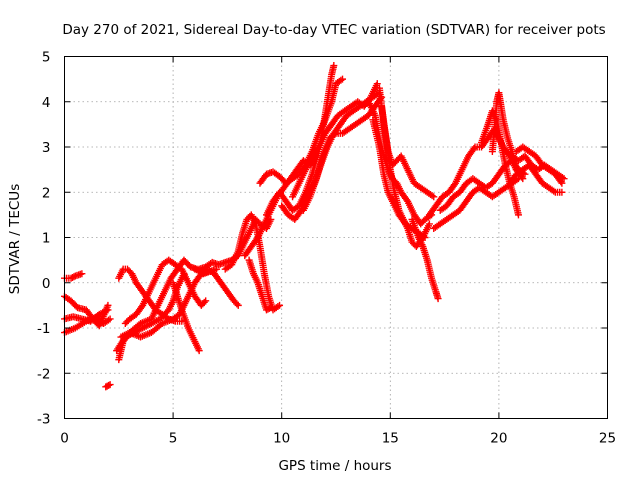  Describe the element at coordinates (281, 439) in the screenshot. I see `x-tick-label: 10` at that location.